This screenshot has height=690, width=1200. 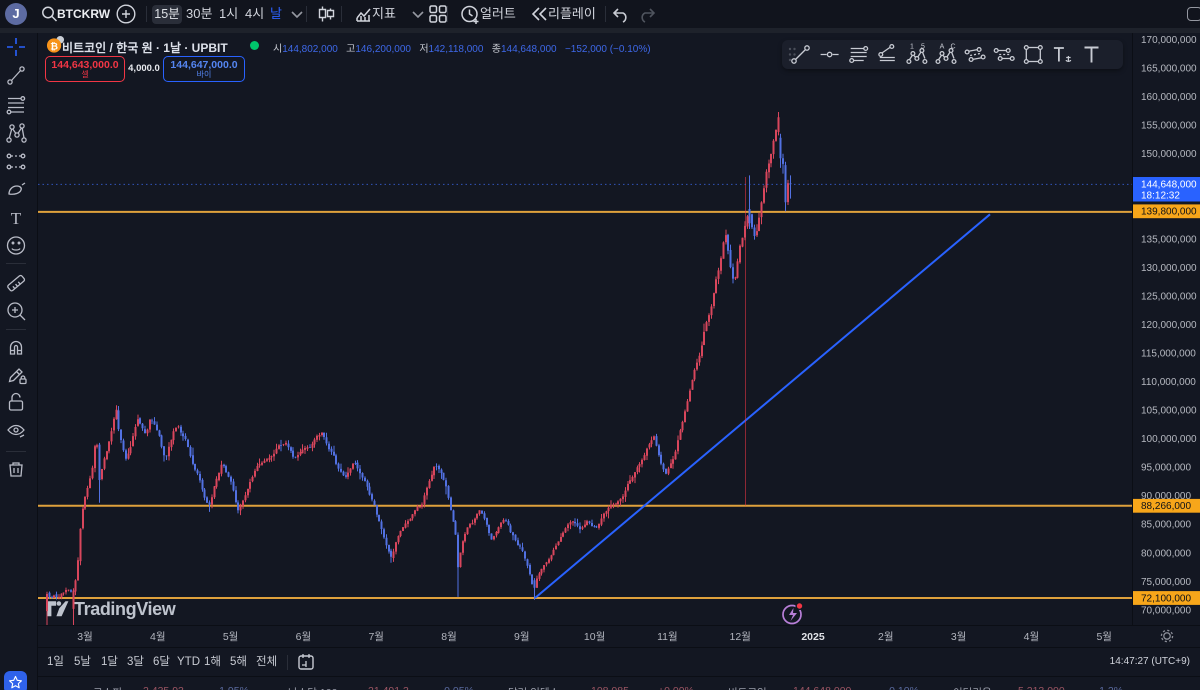 I want to click on svg-text: 85,000,000, so click(x=1166, y=525).